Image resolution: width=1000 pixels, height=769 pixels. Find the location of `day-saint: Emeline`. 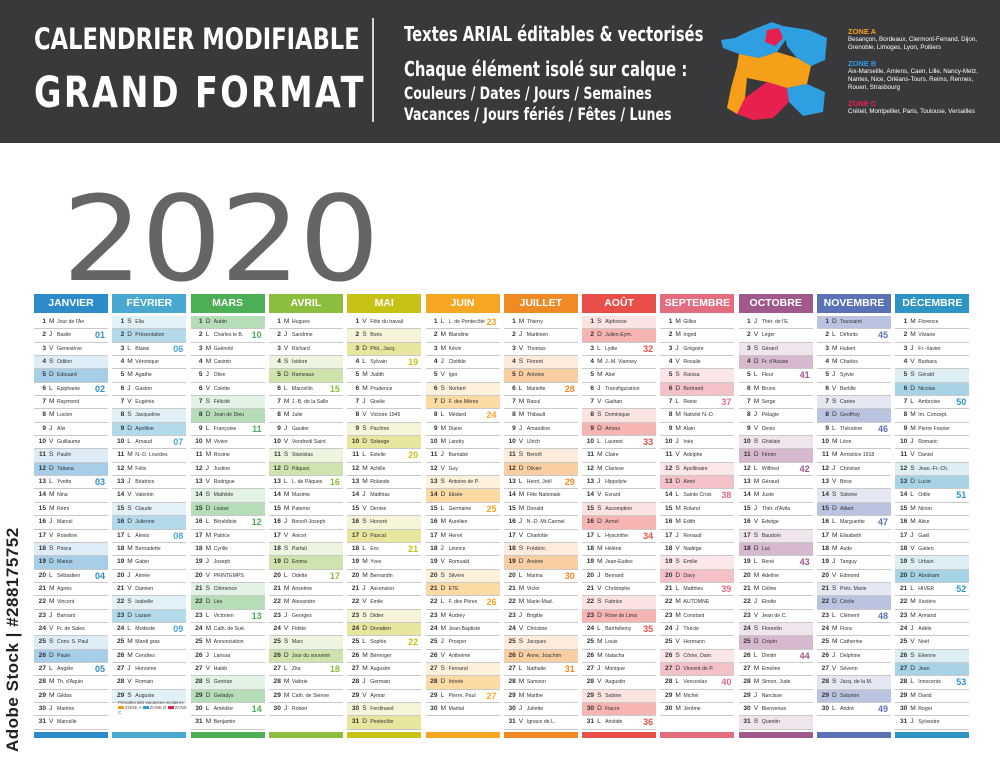

day-saint: Emeline is located at coordinates (771, 668).